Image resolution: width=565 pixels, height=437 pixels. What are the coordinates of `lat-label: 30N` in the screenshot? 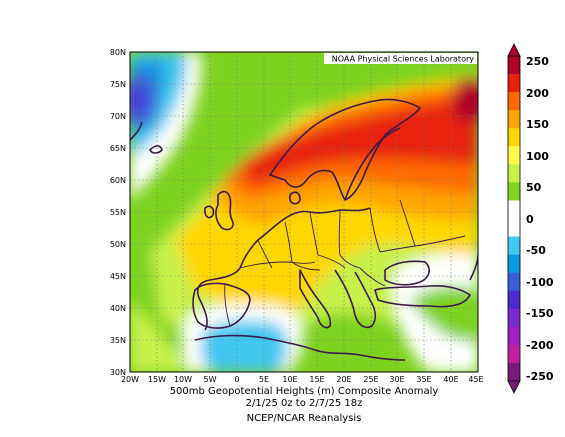 It's located at (118, 372).